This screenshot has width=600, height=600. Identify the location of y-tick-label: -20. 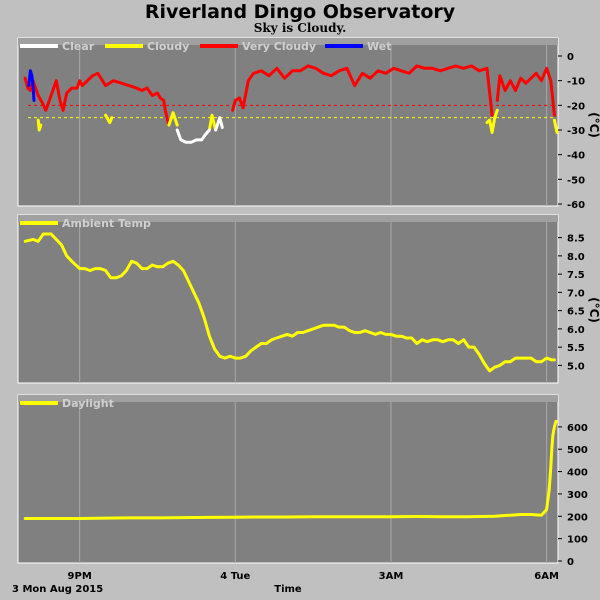
(576, 106).